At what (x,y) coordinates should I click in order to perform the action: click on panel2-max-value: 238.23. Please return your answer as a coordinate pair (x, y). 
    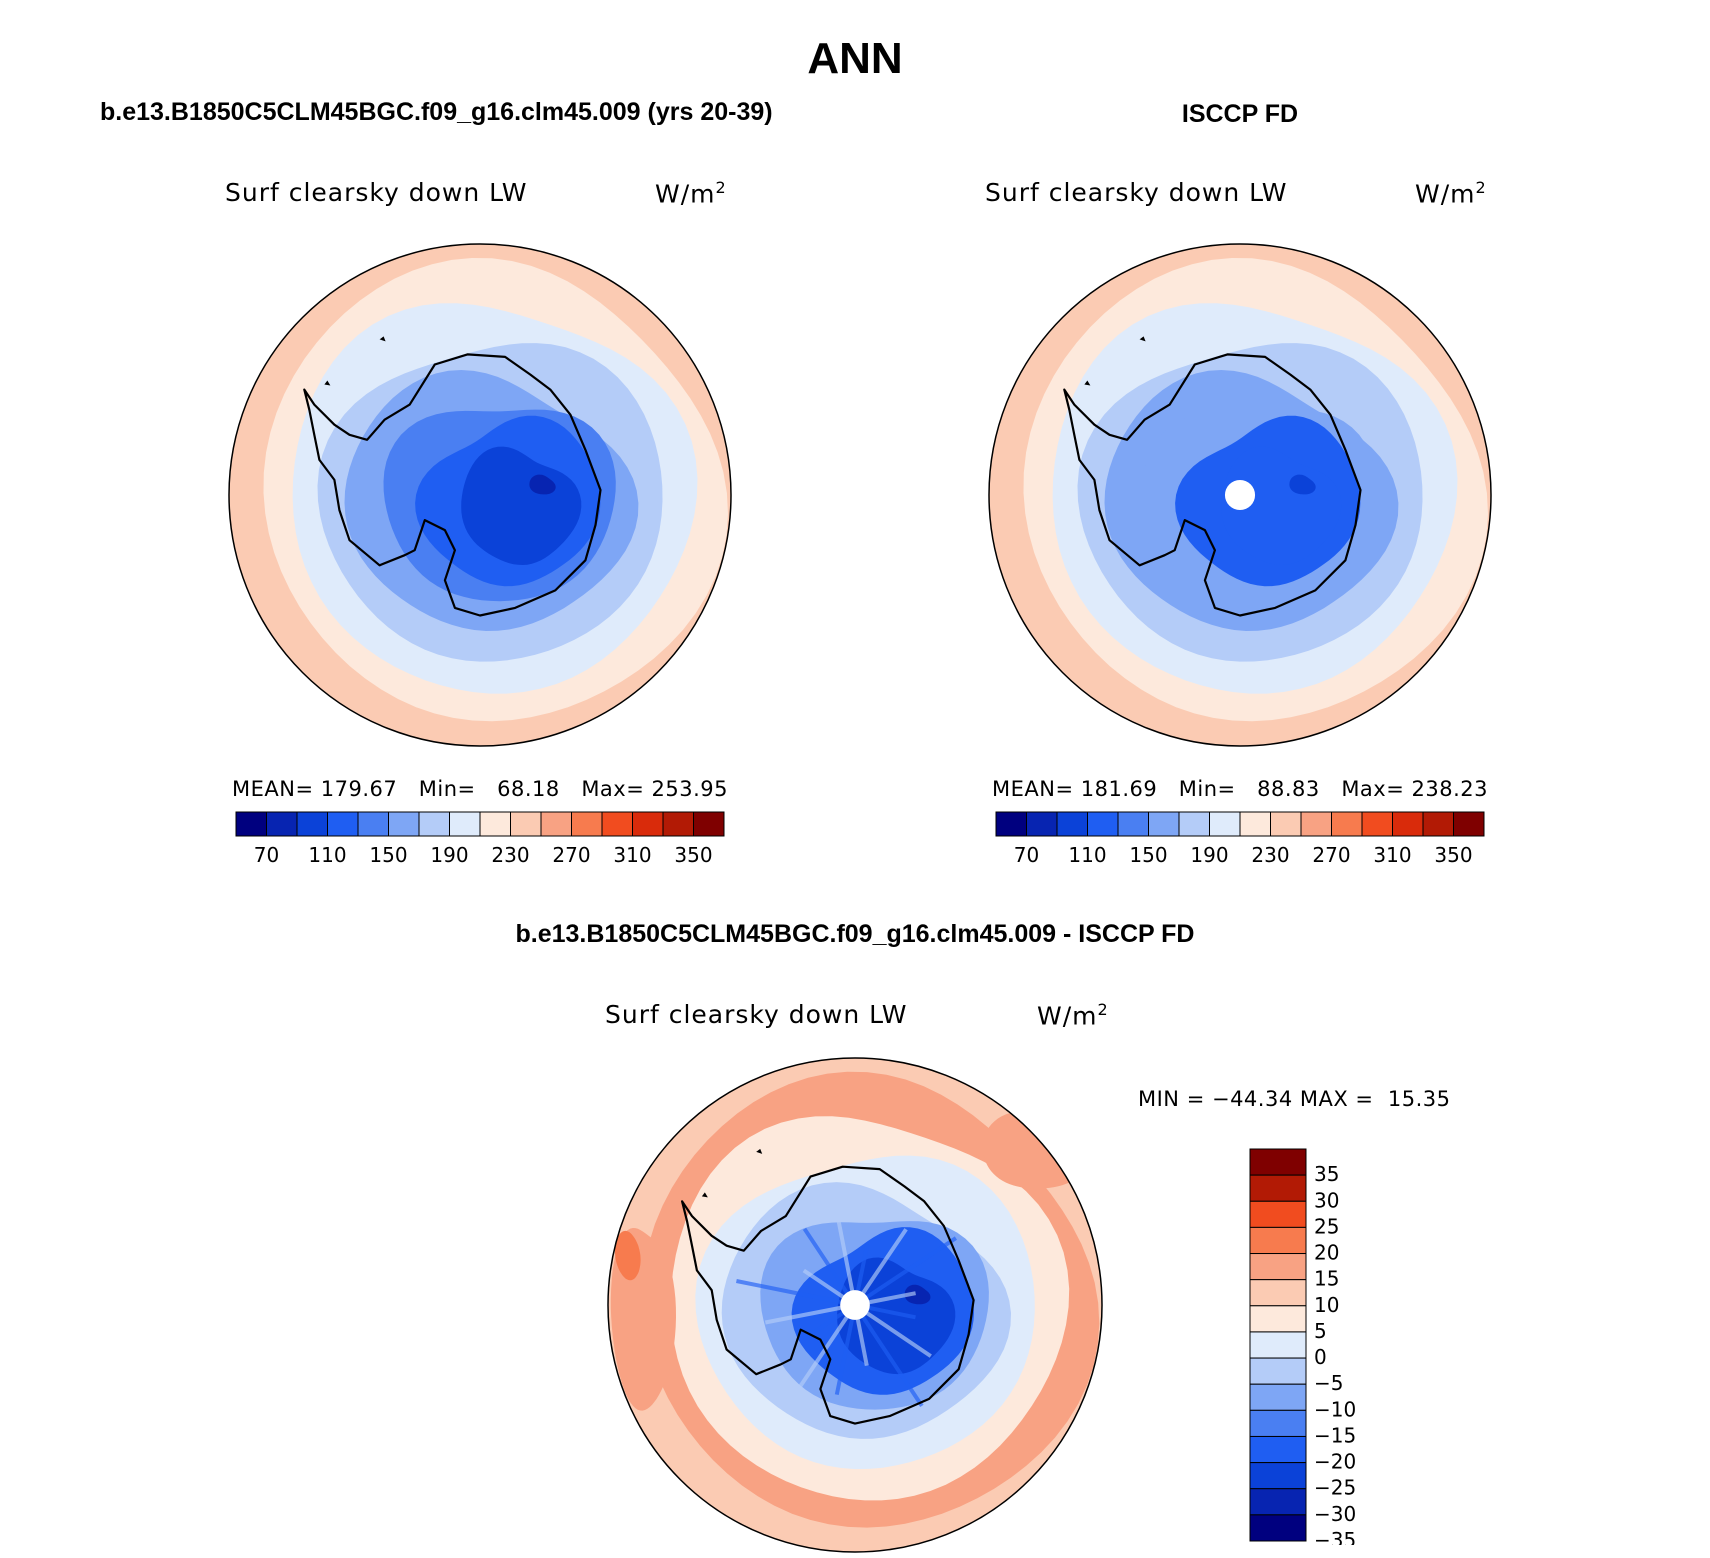
    Looking at the image, I should click on (1449, 789).